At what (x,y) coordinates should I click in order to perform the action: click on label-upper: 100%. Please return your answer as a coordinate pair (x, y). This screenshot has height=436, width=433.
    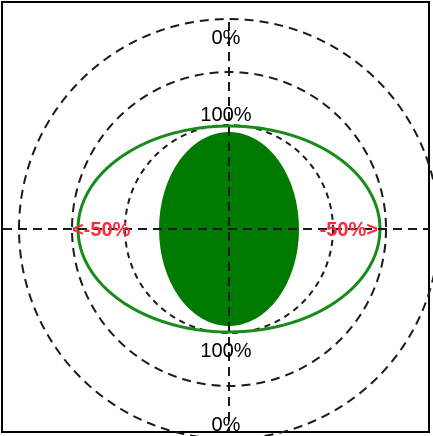
    Looking at the image, I should click on (225, 115).